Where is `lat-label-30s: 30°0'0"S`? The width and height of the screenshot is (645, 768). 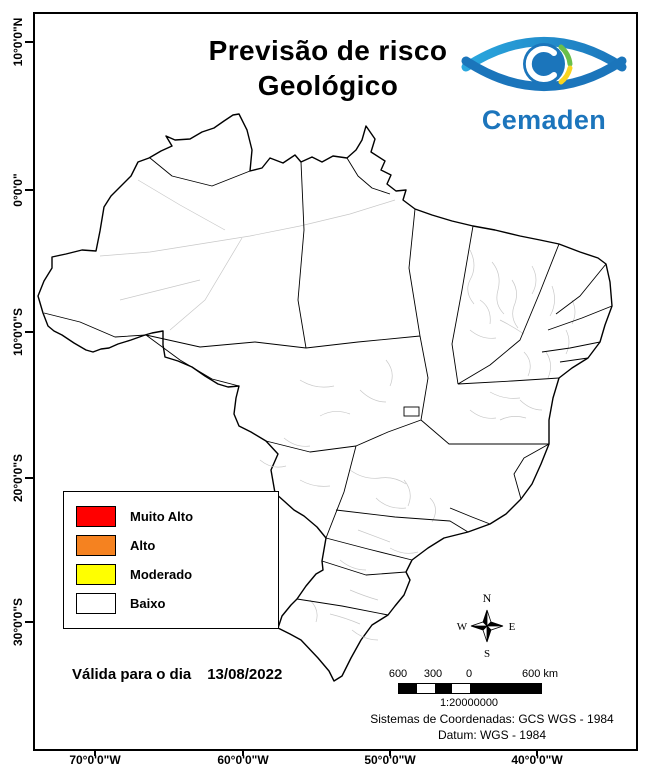
lat-label-30s: 30°0'0"S is located at coordinates (18, 622).